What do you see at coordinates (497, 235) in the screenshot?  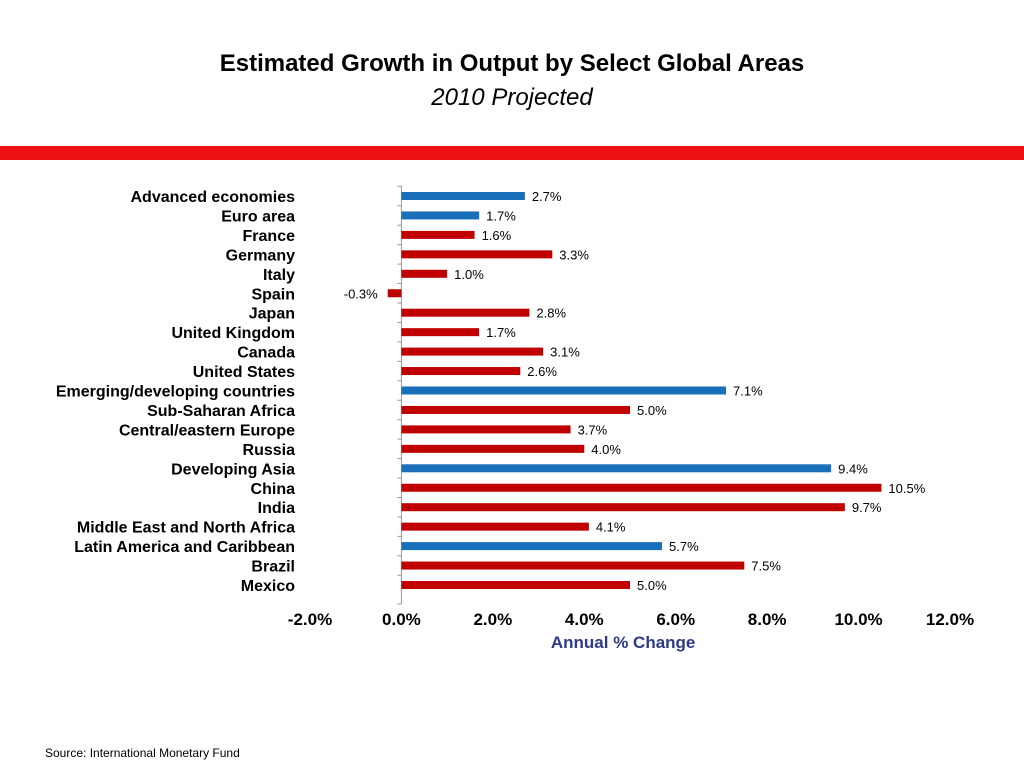 I see `data-label: 1.6%` at bounding box center [497, 235].